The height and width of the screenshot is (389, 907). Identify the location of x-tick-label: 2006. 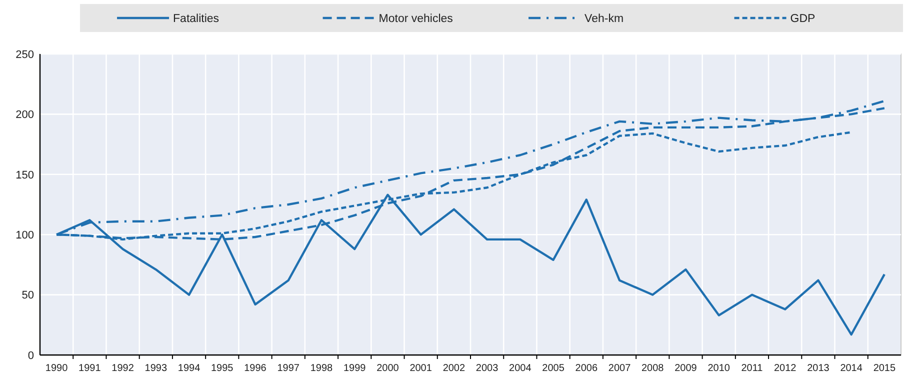
(586, 368).